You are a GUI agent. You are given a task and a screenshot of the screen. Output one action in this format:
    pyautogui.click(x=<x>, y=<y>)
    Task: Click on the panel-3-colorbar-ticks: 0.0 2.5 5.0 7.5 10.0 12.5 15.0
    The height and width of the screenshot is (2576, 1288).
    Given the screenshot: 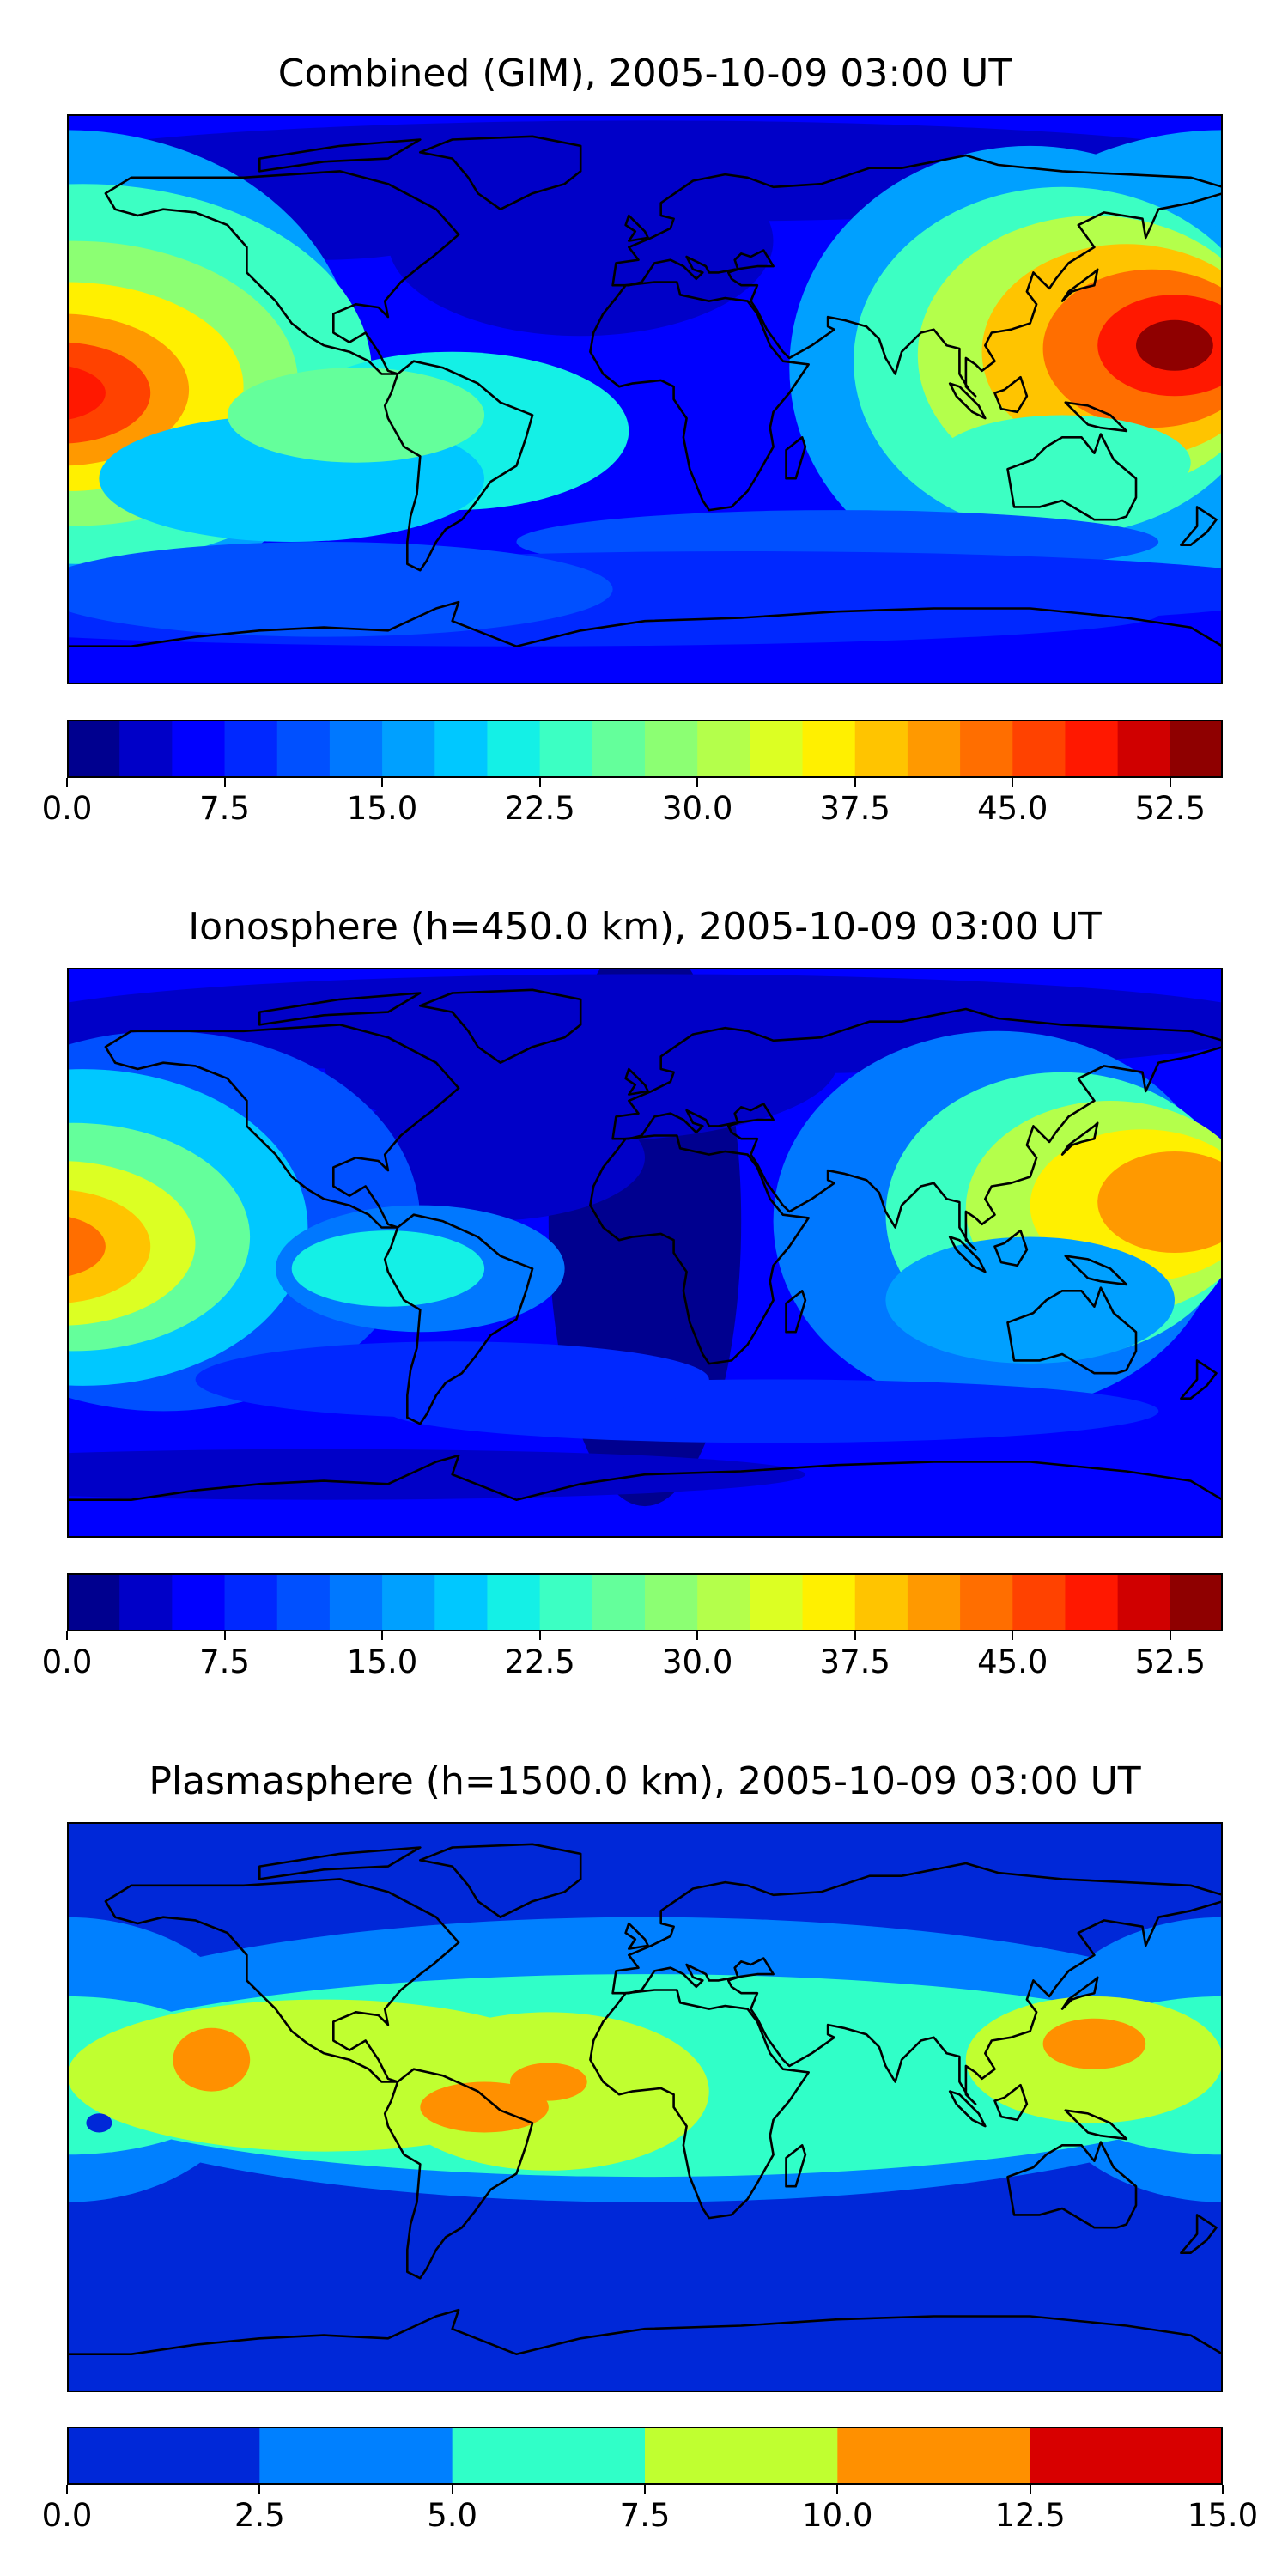 What is the action you would take?
    pyautogui.click(x=650, y=2511)
    